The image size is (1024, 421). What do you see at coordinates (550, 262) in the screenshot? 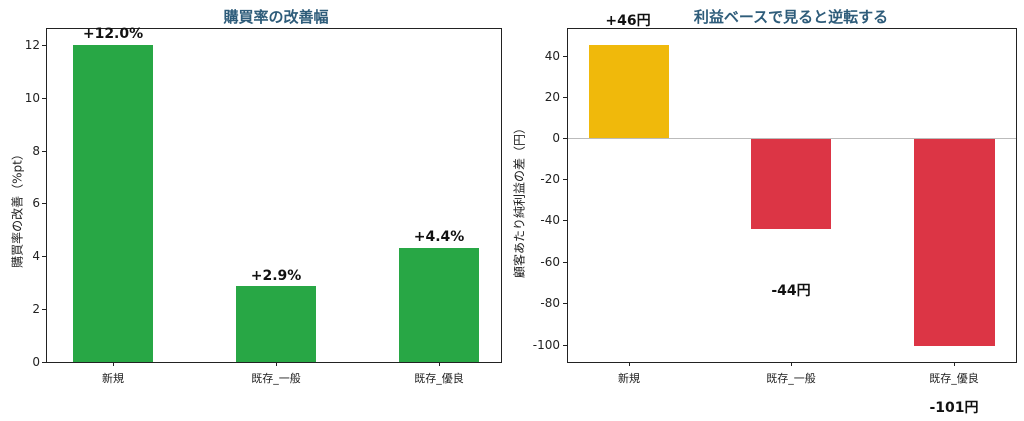
I see `y-tick-label: -60` at bounding box center [550, 262].